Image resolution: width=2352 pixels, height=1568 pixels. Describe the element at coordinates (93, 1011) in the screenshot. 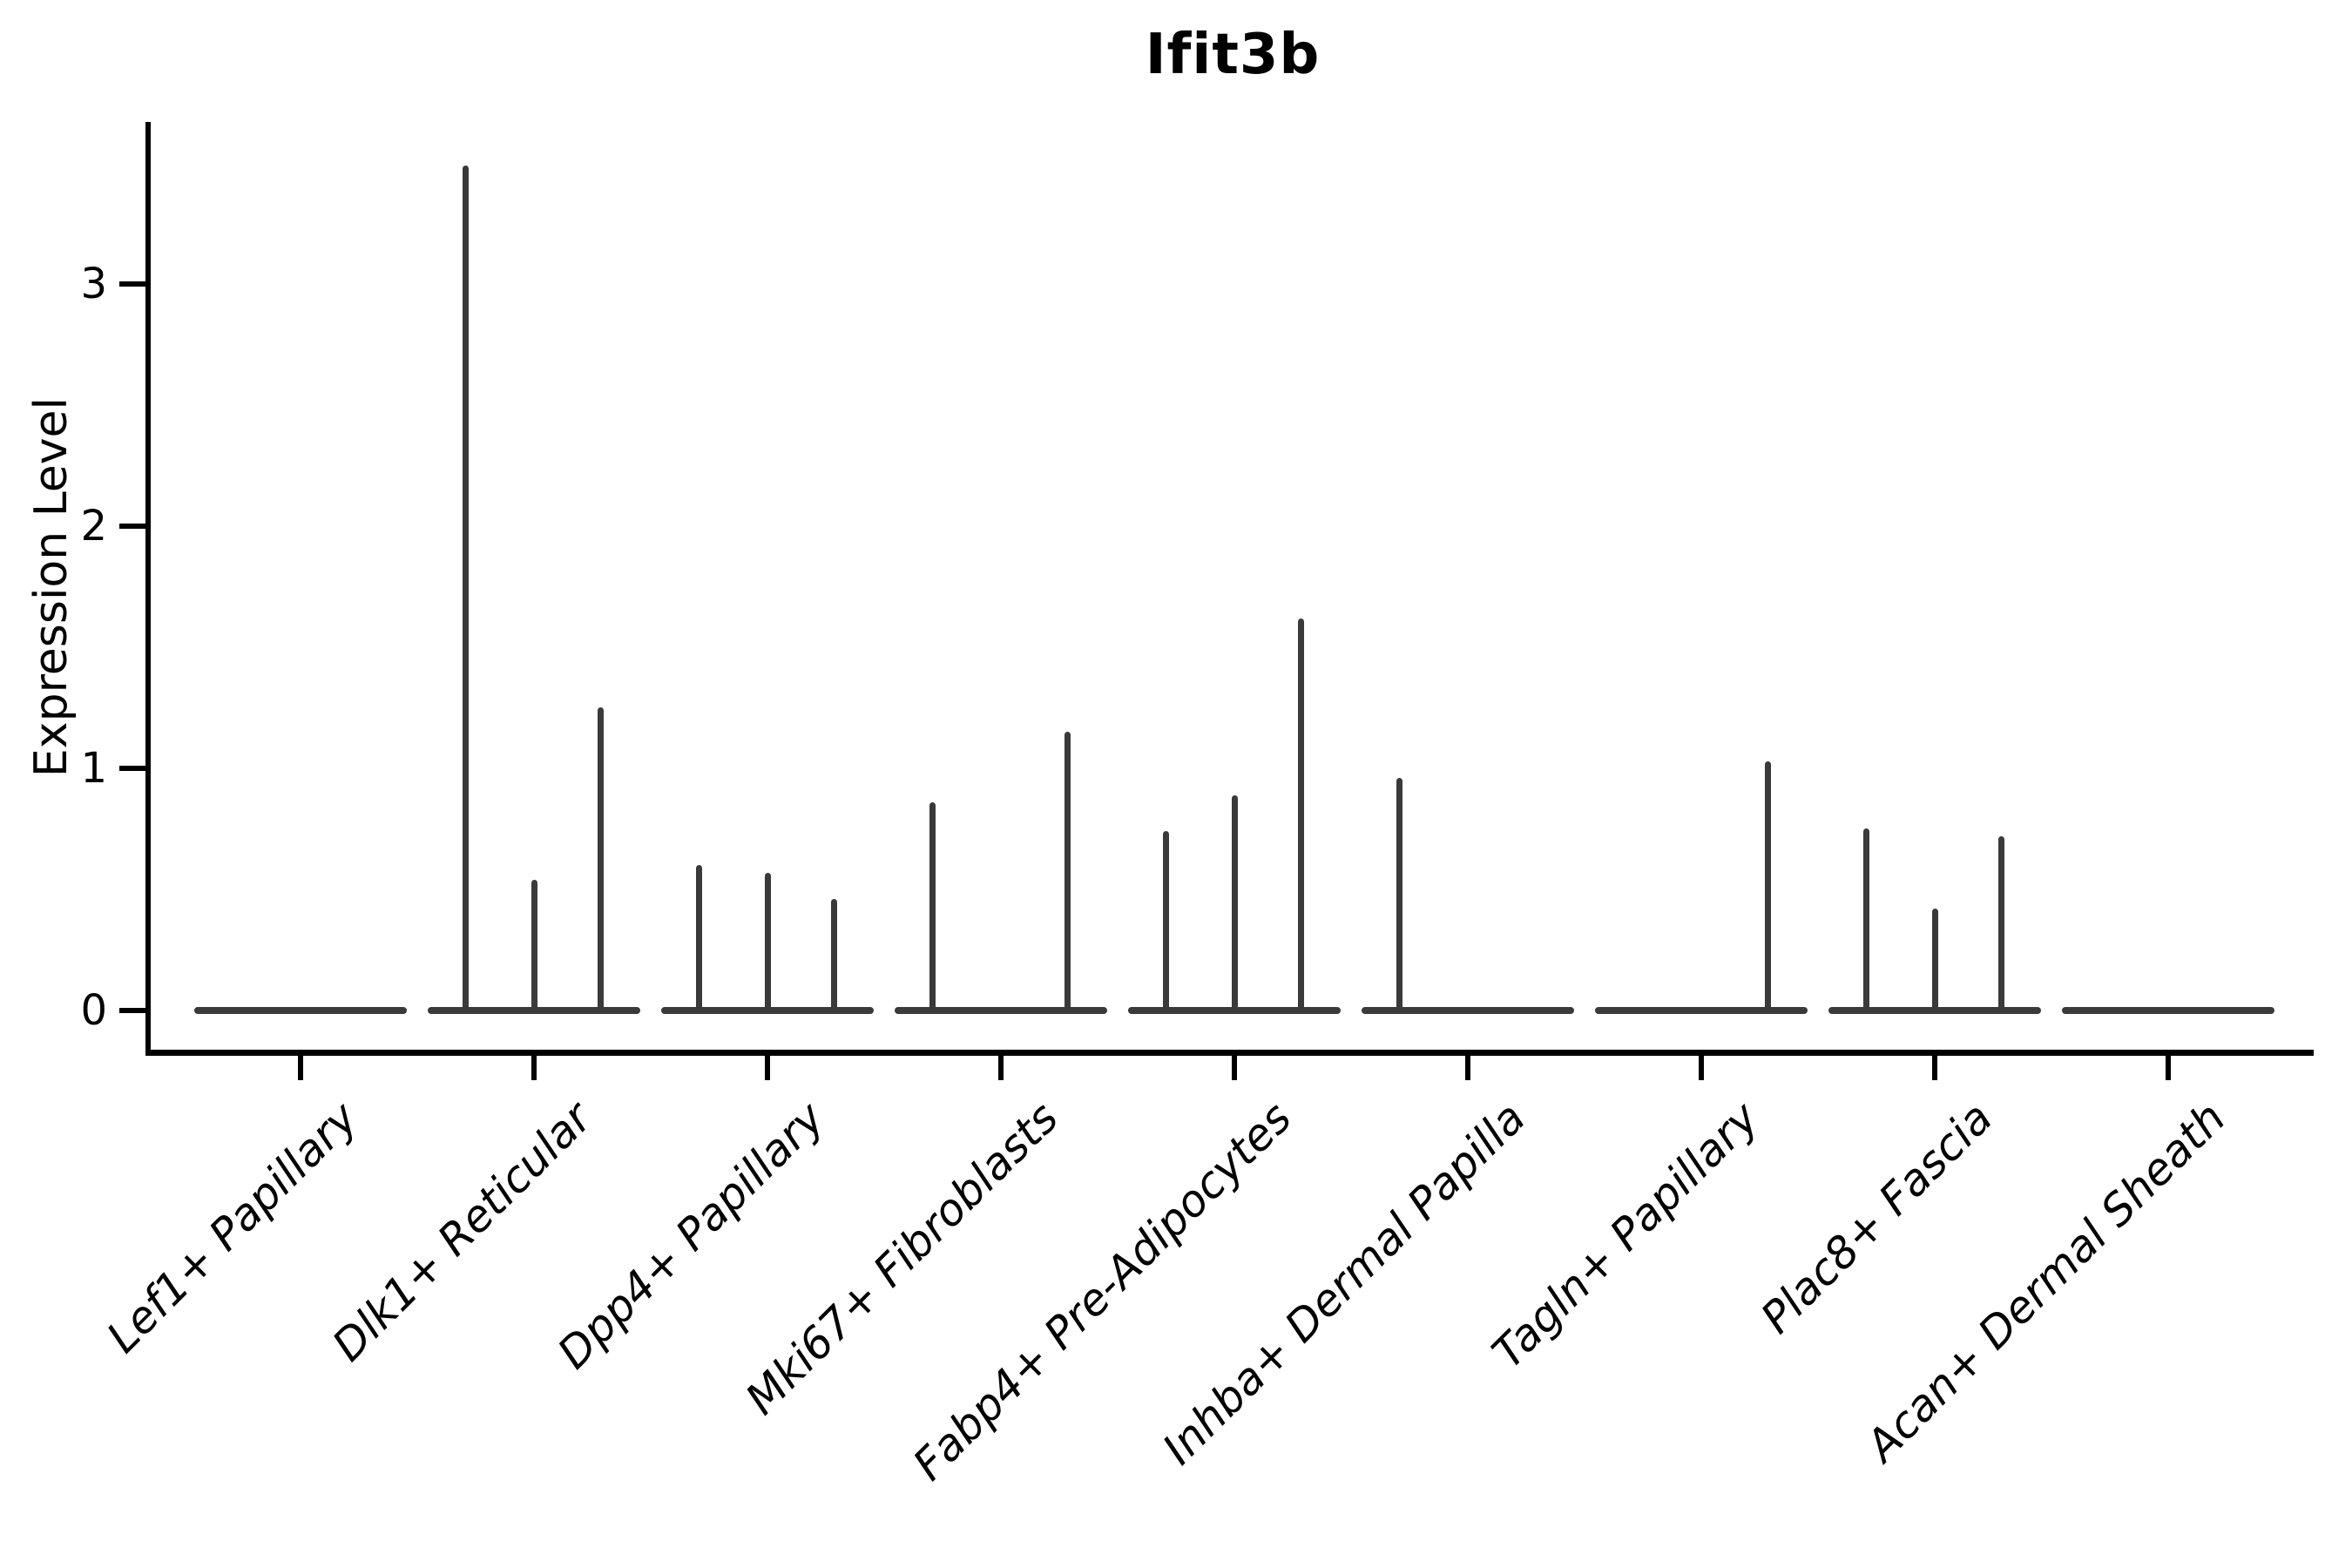

I see `y-tick-label: 0` at that location.